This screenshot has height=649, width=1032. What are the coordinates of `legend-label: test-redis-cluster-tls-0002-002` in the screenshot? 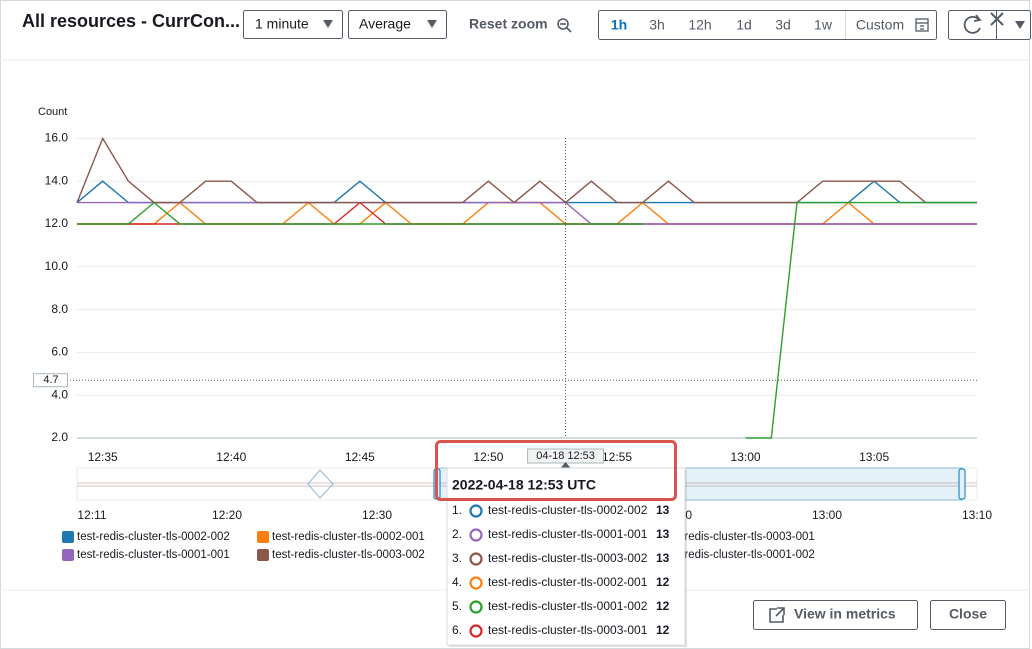 It's located at (153, 537).